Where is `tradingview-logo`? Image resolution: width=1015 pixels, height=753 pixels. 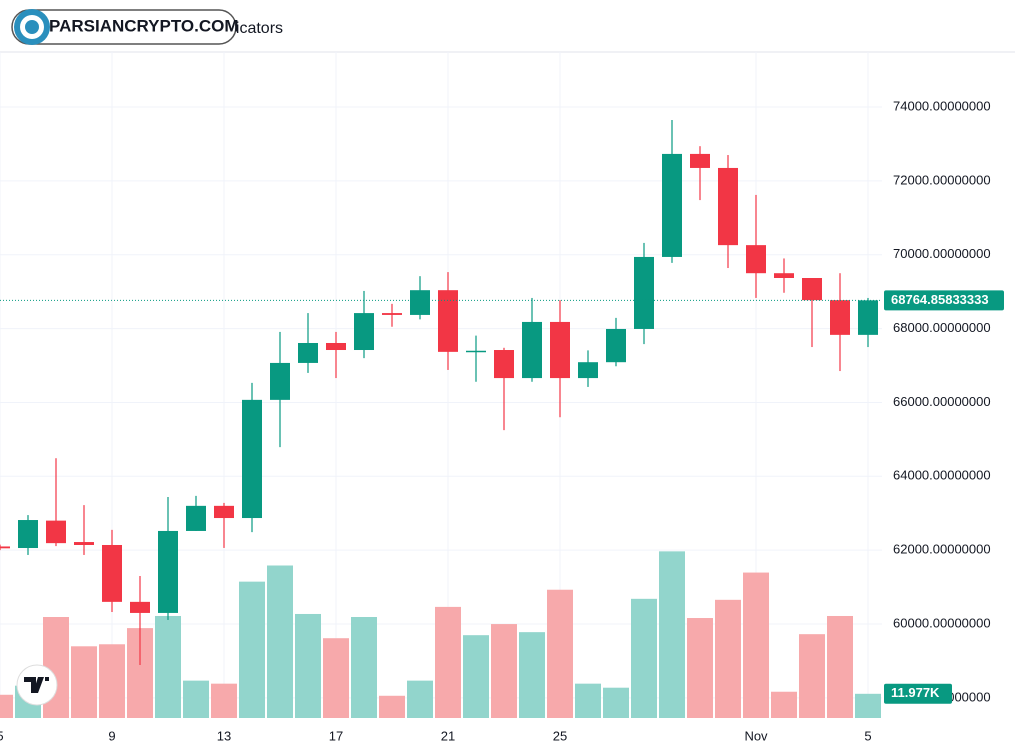 tradingview-logo is located at coordinates (37, 685).